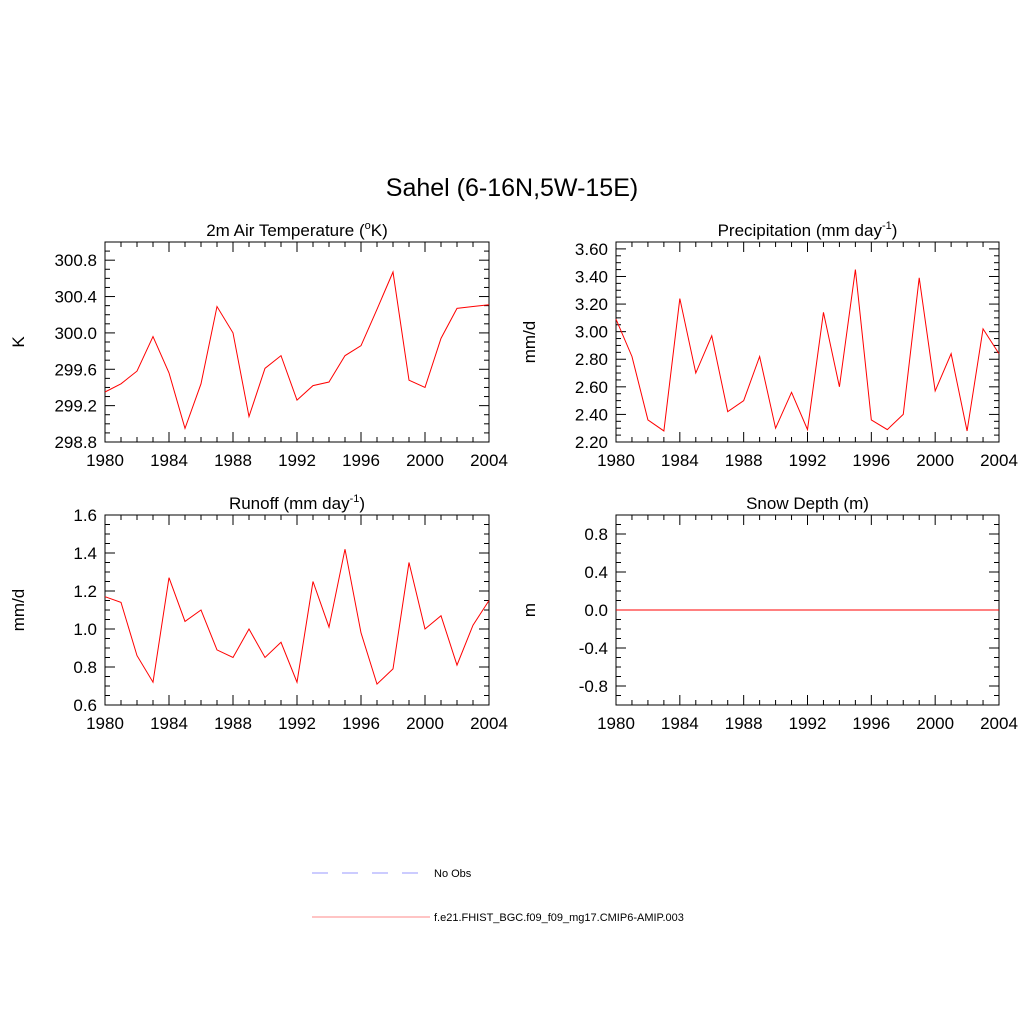 This screenshot has width=1024, height=1024. I want to click on y-tick-label: 3.60, so click(591, 249).